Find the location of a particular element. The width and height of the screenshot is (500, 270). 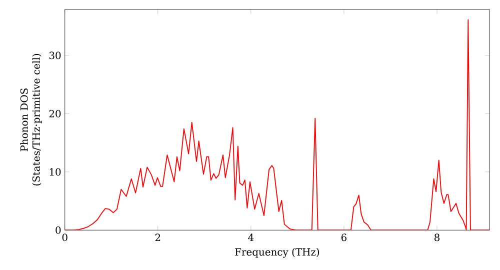

x-tick-label: 6 is located at coordinates (343, 238).